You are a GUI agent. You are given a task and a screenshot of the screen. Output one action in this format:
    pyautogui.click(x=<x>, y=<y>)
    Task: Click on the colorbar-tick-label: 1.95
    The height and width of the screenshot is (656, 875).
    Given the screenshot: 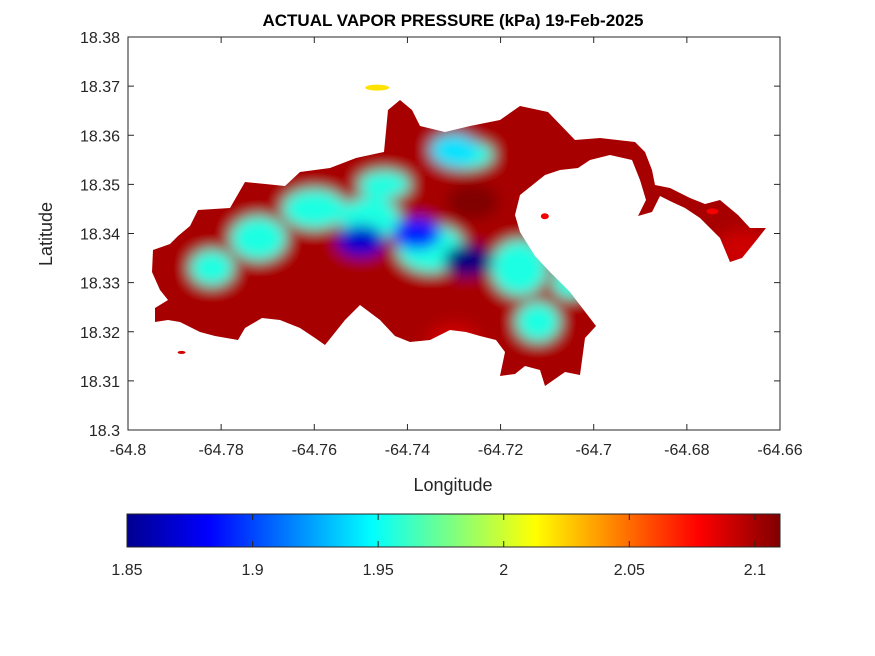 What is the action you would take?
    pyautogui.click(x=378, y=570)
    